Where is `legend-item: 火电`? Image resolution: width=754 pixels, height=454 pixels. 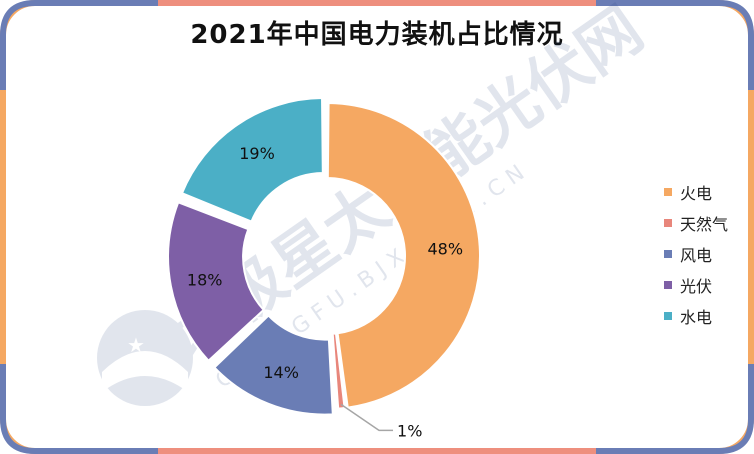 legend-item: 火电 is located at coordinates (696, 191).